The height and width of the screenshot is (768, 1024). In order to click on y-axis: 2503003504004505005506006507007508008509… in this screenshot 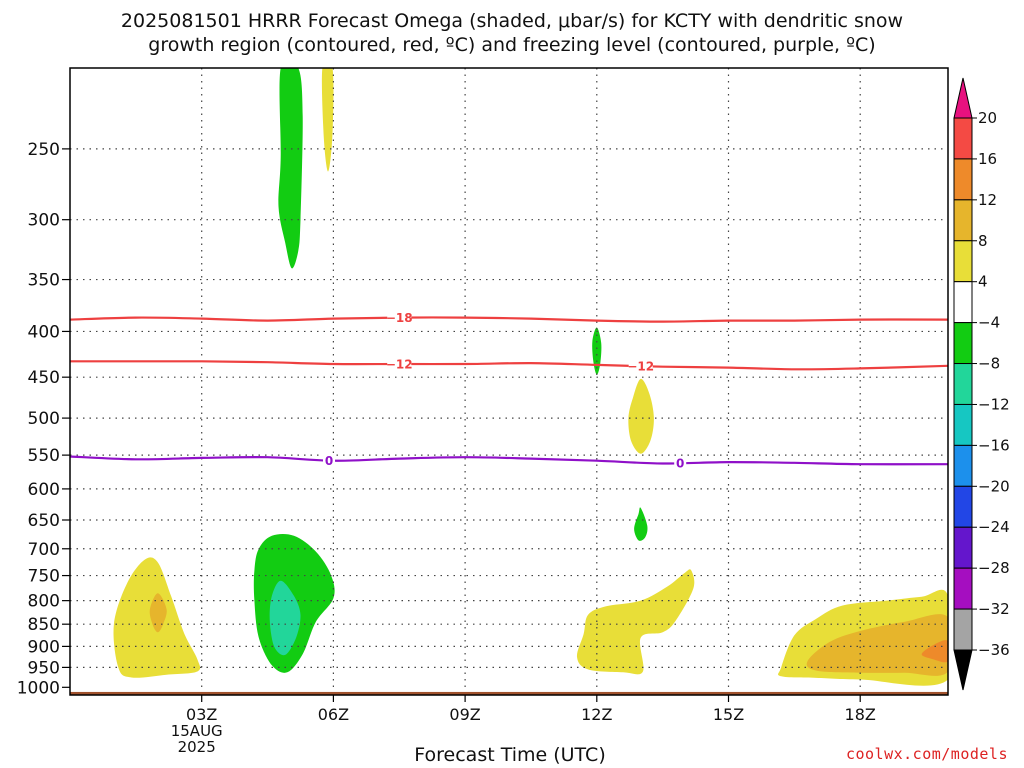, I will do `click(43, 419)`.